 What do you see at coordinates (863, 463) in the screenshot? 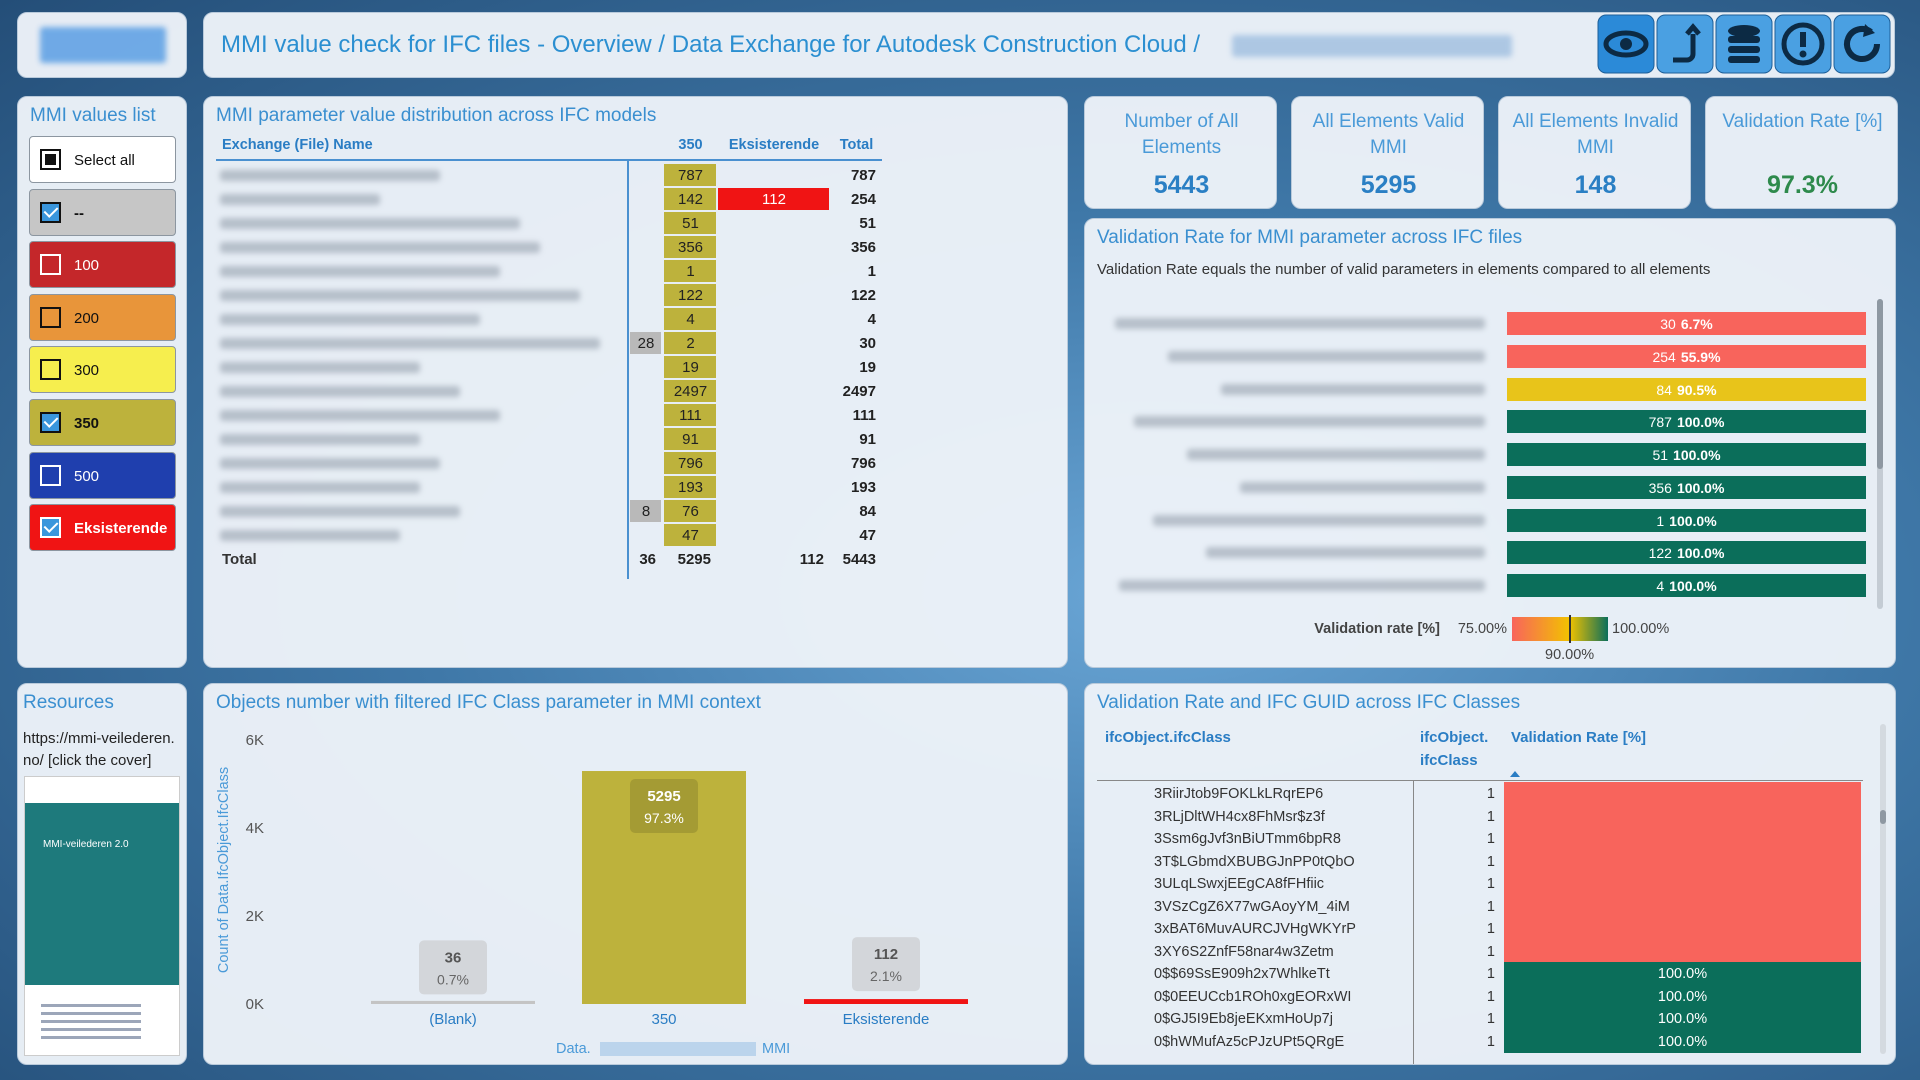
I see `cell-value: 796` at bounding box center [863, 463].